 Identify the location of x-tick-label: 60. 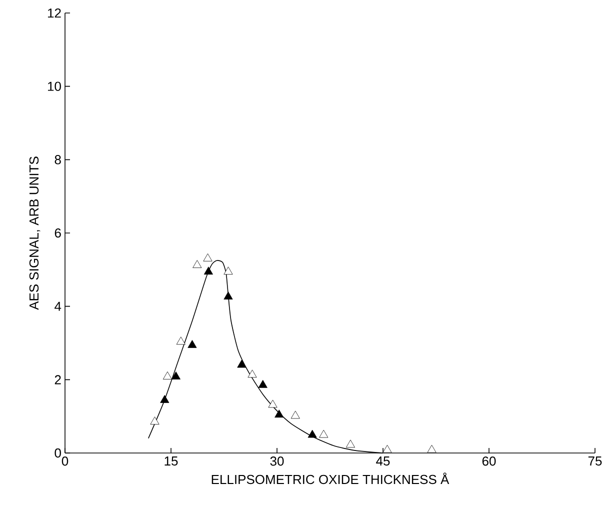
(489, 461).